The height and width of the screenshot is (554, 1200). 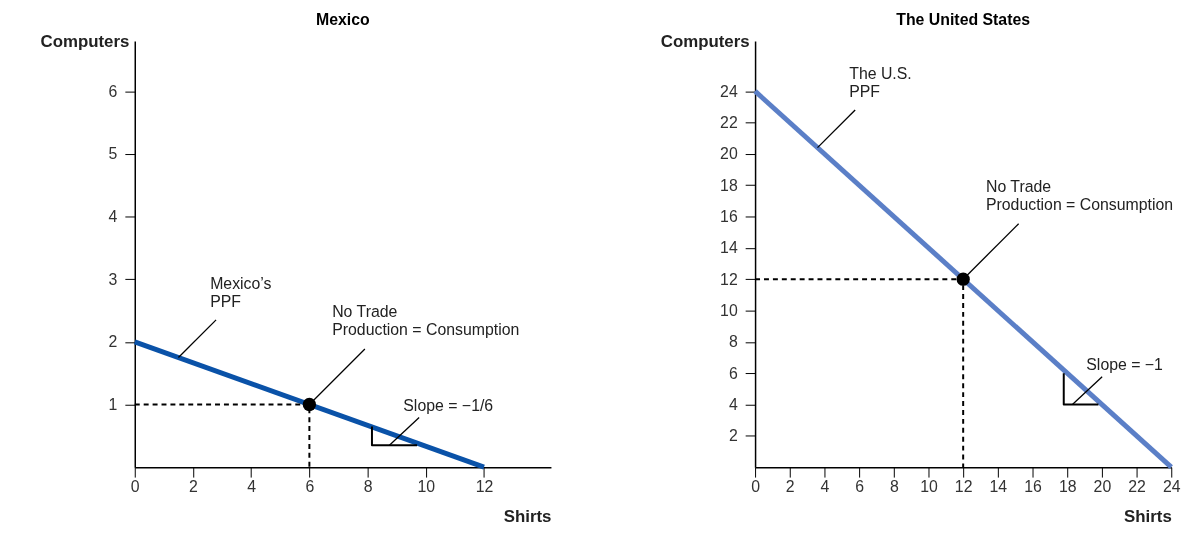 I want to click on y-tick-label: 10, so click(x=729, y=310).